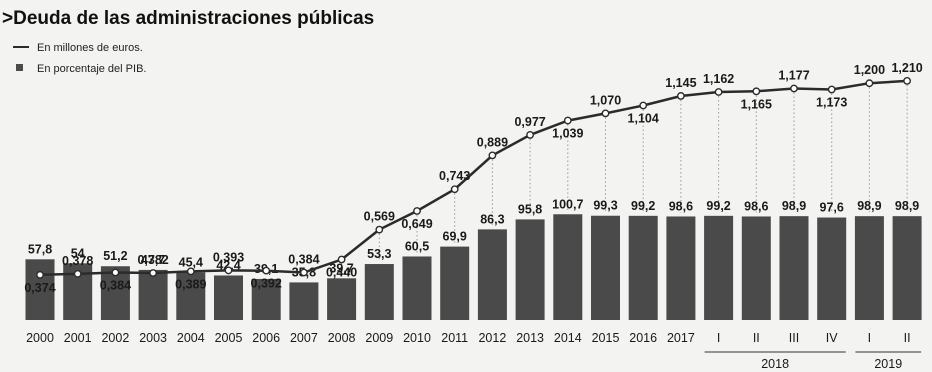 The width and height of the screenshot is (932, 372). What do you see at coordinates (228, 265) in the screenshot?
I see `bar-value-label: 42,4` at bounding box center [228, 265].